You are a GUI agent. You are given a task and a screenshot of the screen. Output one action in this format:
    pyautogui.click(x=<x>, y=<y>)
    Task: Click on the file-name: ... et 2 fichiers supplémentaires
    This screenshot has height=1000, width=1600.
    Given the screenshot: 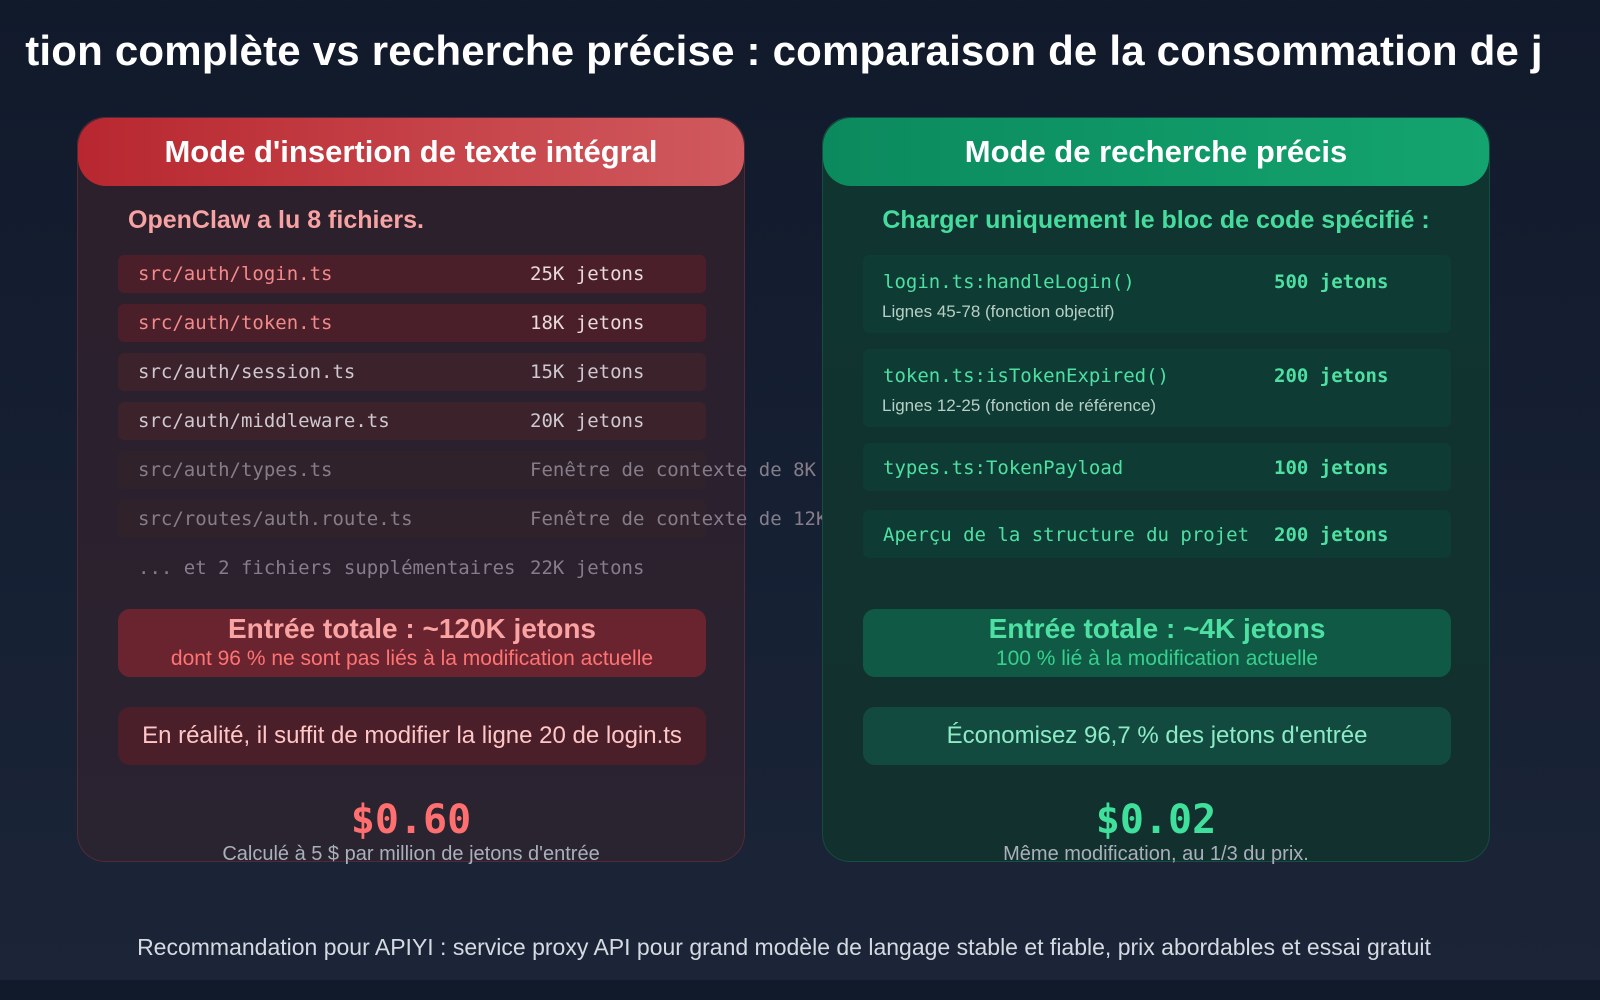 What is the action you would take?
    pyautogui.click(x=327, y=568)
    